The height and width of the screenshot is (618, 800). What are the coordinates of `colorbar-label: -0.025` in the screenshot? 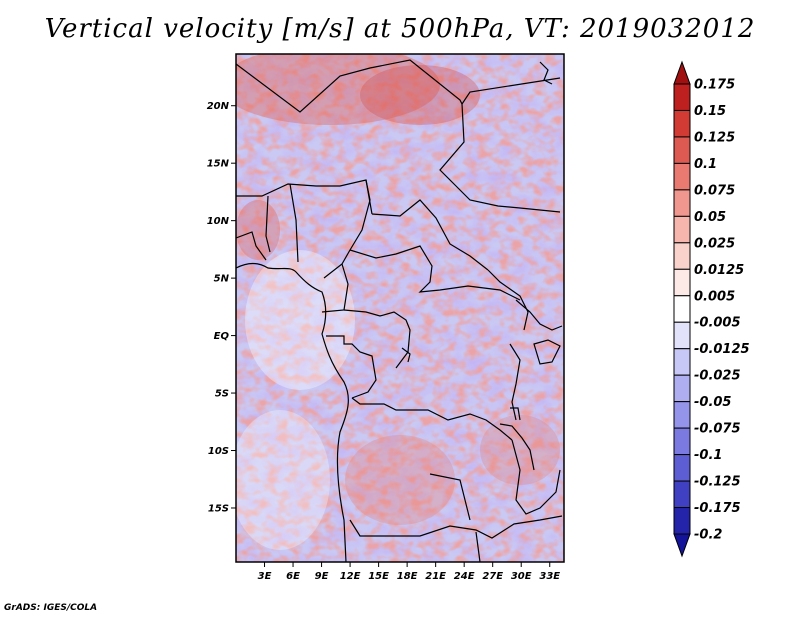 It's located at (717, 376).